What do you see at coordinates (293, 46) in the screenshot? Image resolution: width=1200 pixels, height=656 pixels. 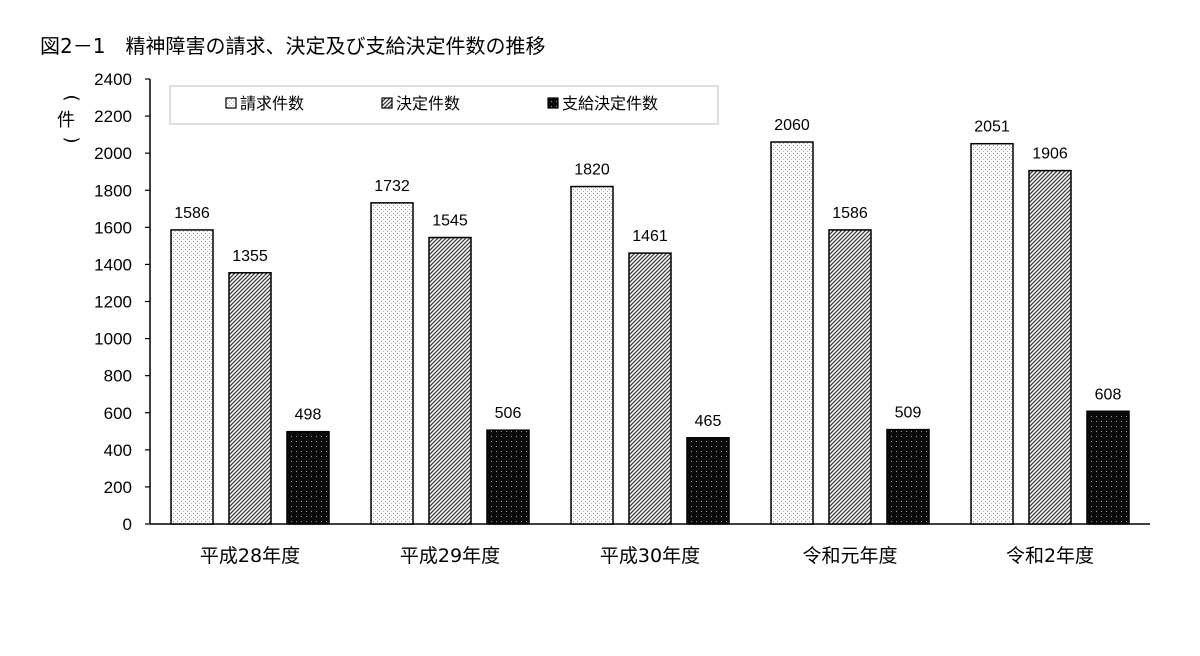 I see `chart-title: 図2－1 精神障害の請求、決定及び支給決定件数の推移` at bounding box center [293, 46].